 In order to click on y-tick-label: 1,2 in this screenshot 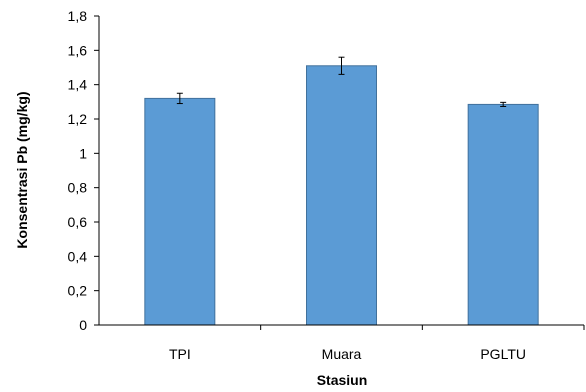, I will do `click(78, 119)`.